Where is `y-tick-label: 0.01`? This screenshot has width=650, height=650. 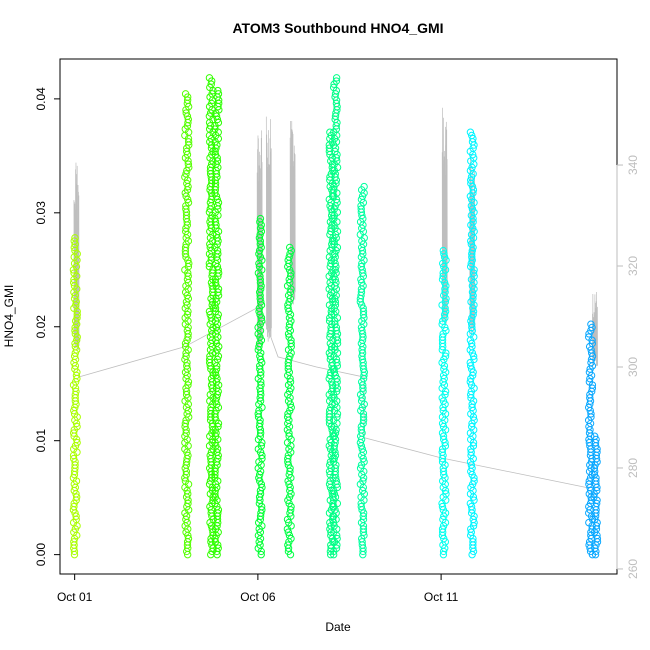
y-tick-label: 0.01 is located at coordinates (41, 441).